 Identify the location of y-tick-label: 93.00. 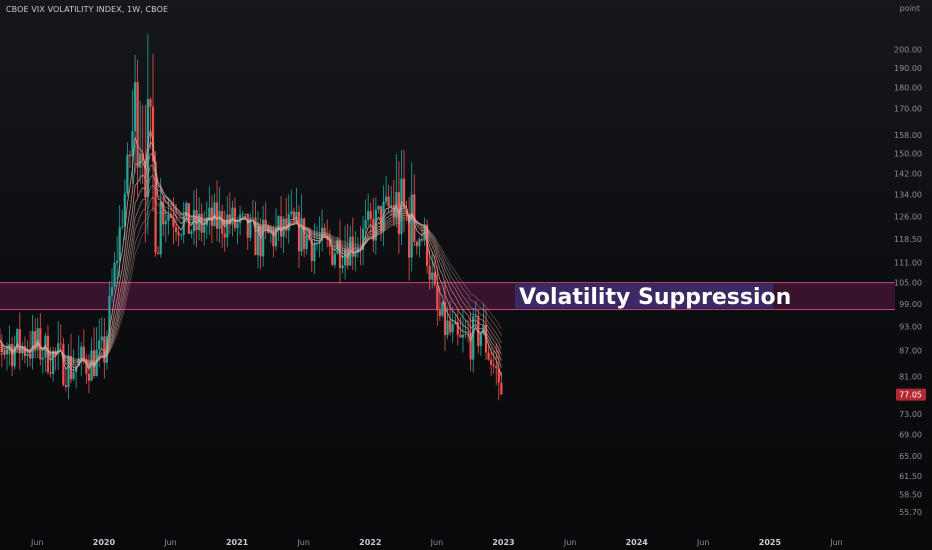
(910, 327).